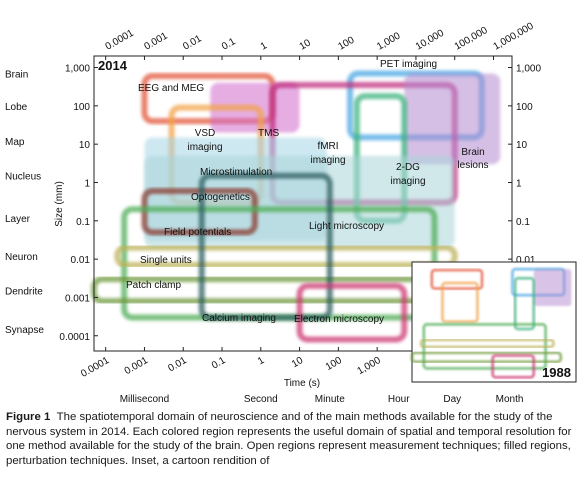 This screenshot has height=477, width=585. I want to click on year-label: 2014, so click(113, 65).